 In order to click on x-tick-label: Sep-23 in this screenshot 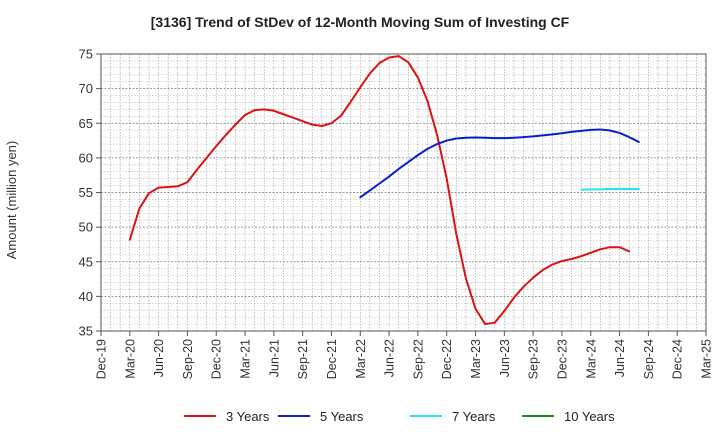, I will do `click(534, 359)`.